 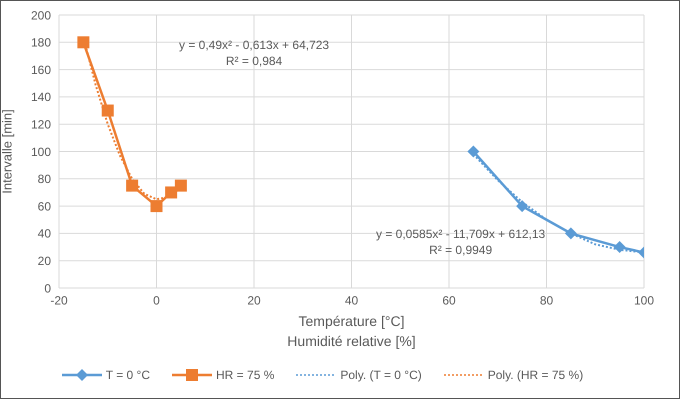 What do you see at coordinates (41, 43) in the screenshot?
I see `y-tick-label: 180` at bounding box center [41, 43].